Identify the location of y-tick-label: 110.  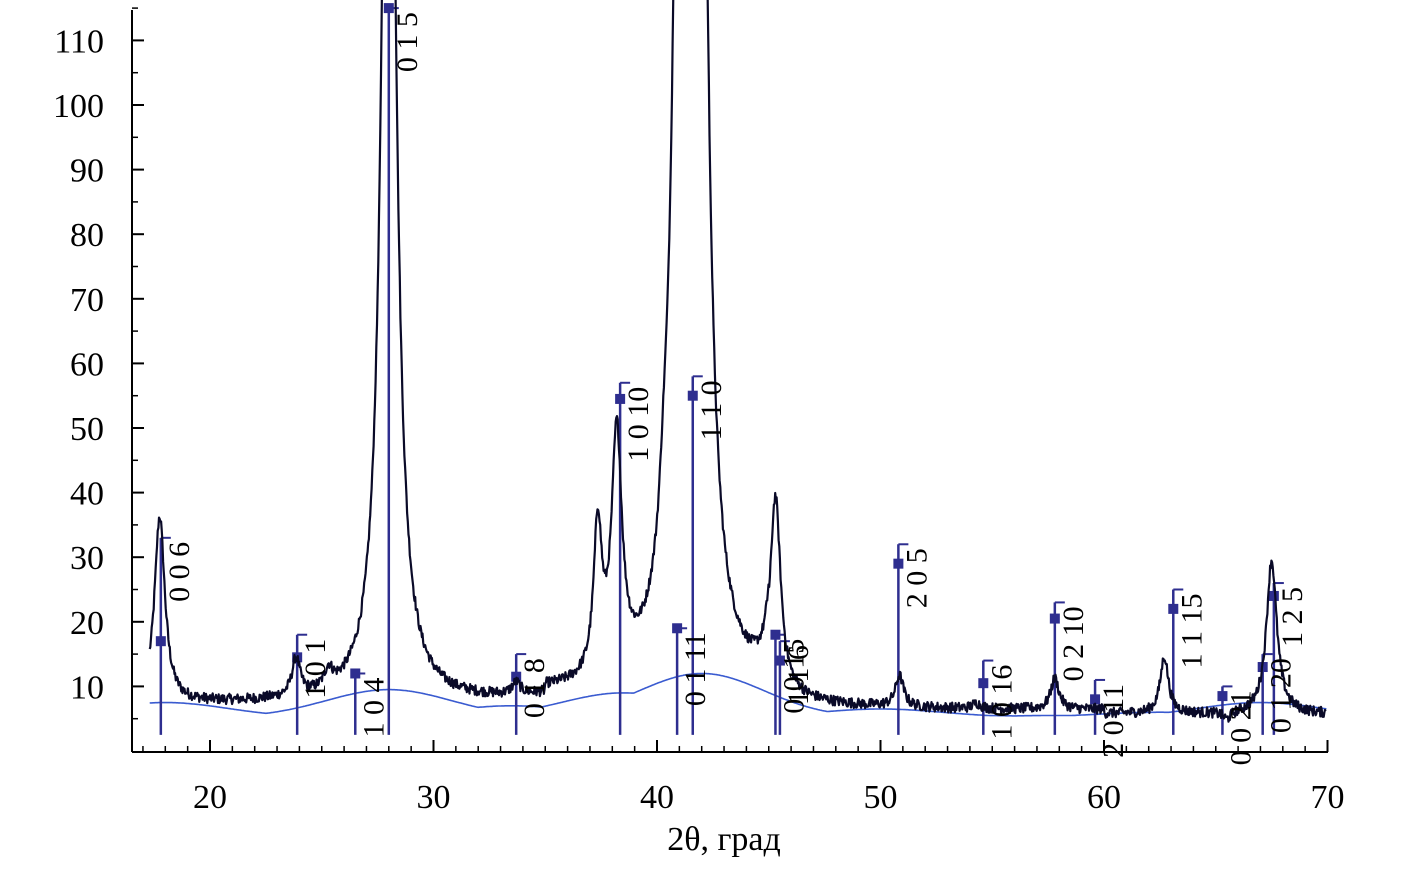
(79, 41).